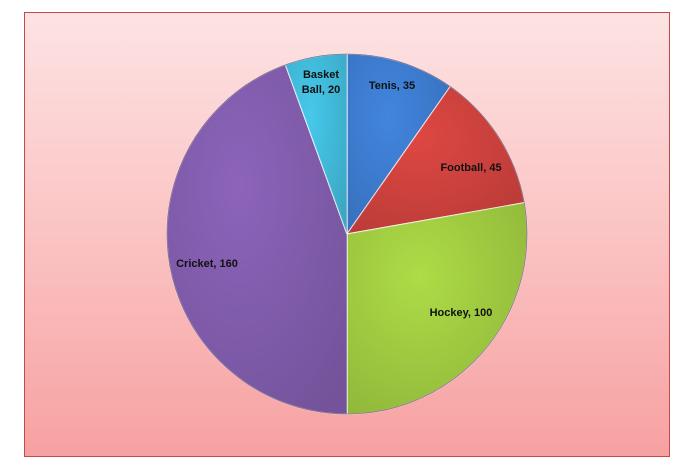 The height and width of the screenshot is (469, 695). I want to click on data-label-football: Football, 45, so click(470, 168).